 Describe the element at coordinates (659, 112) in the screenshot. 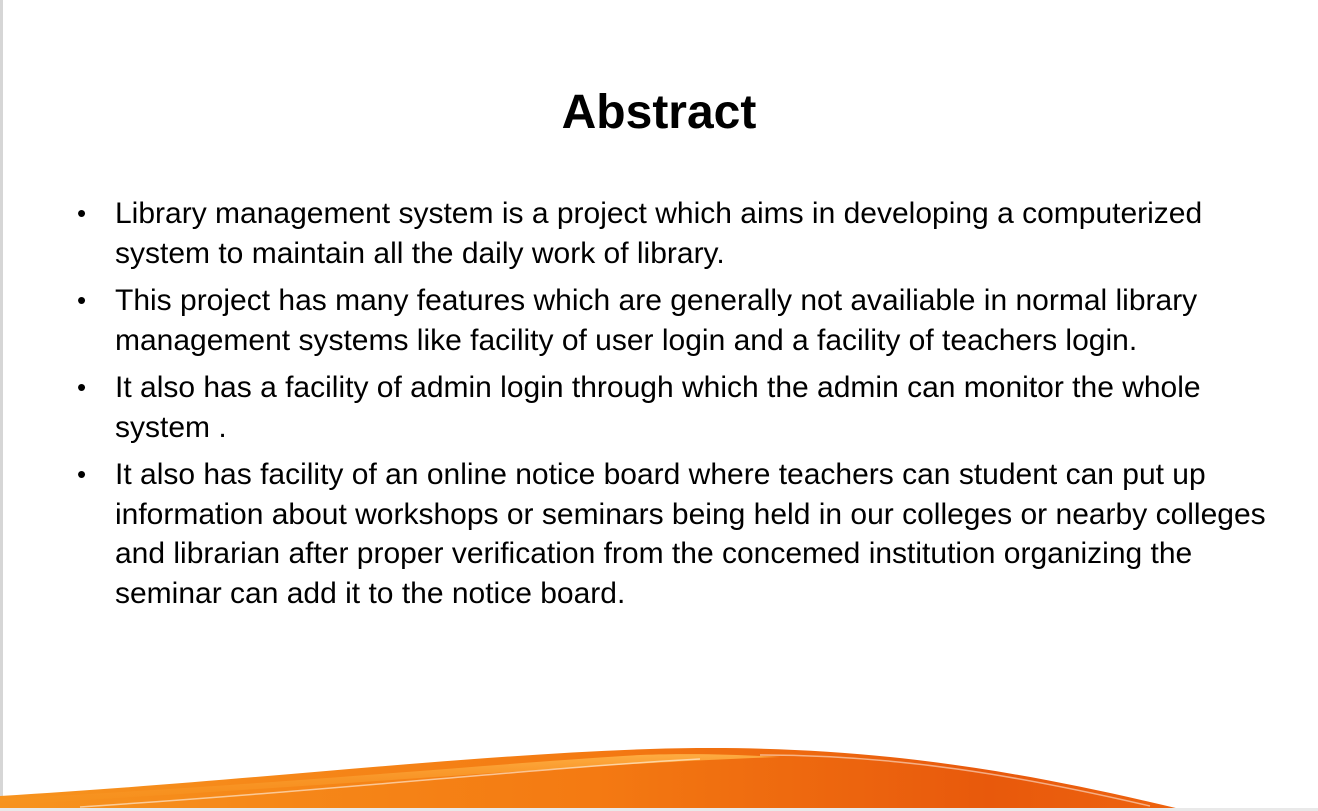

I see `slide-title: Abstract` at that location.